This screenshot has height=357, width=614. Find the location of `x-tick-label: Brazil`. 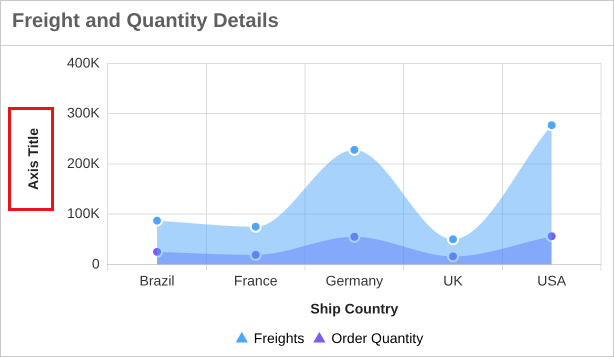

x-tick-label: Brazil is located at coordinates (157, 280).